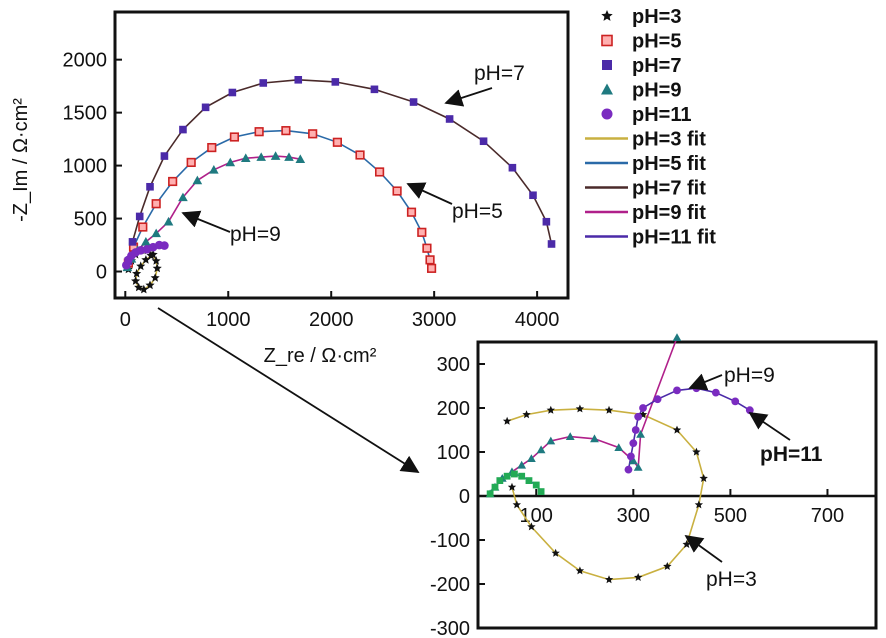 Image resolution: width=886 pixels, height=638 pixels. Describe the element at coordinates (125, 320) in the screenshot. I see `main-xtick-label: 0` at that location.